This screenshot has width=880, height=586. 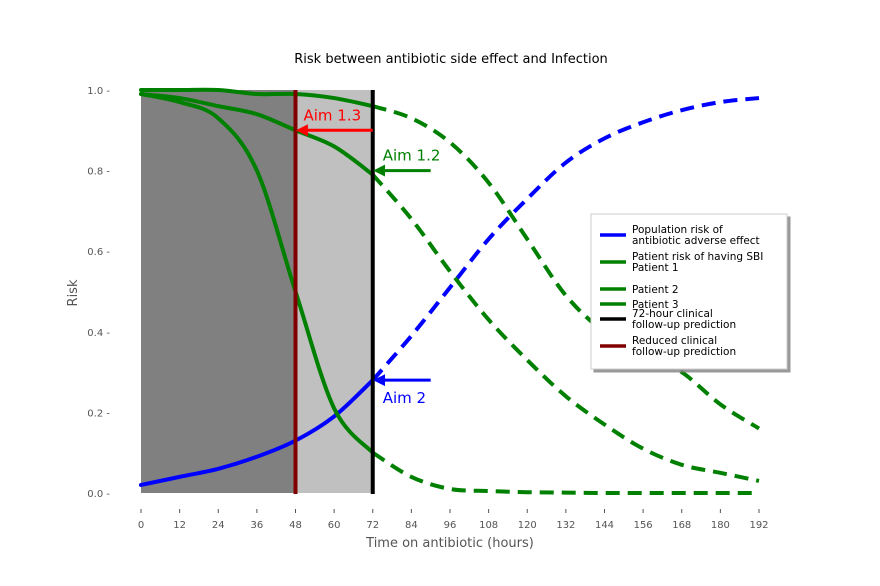 I want to click on x-tick-label: 36, so click(x=257, y=525).